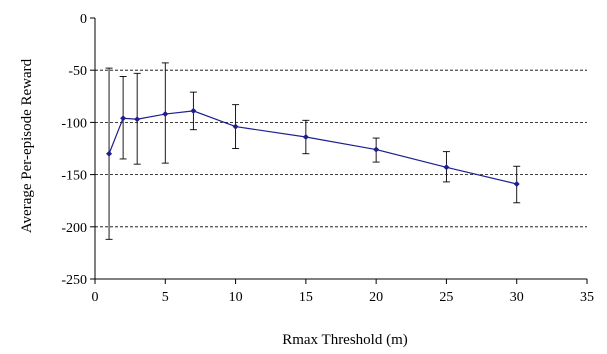  Describe the element at coordinates (95, 297) in the screenshot. I see `x-tick-label: 0` at that location.